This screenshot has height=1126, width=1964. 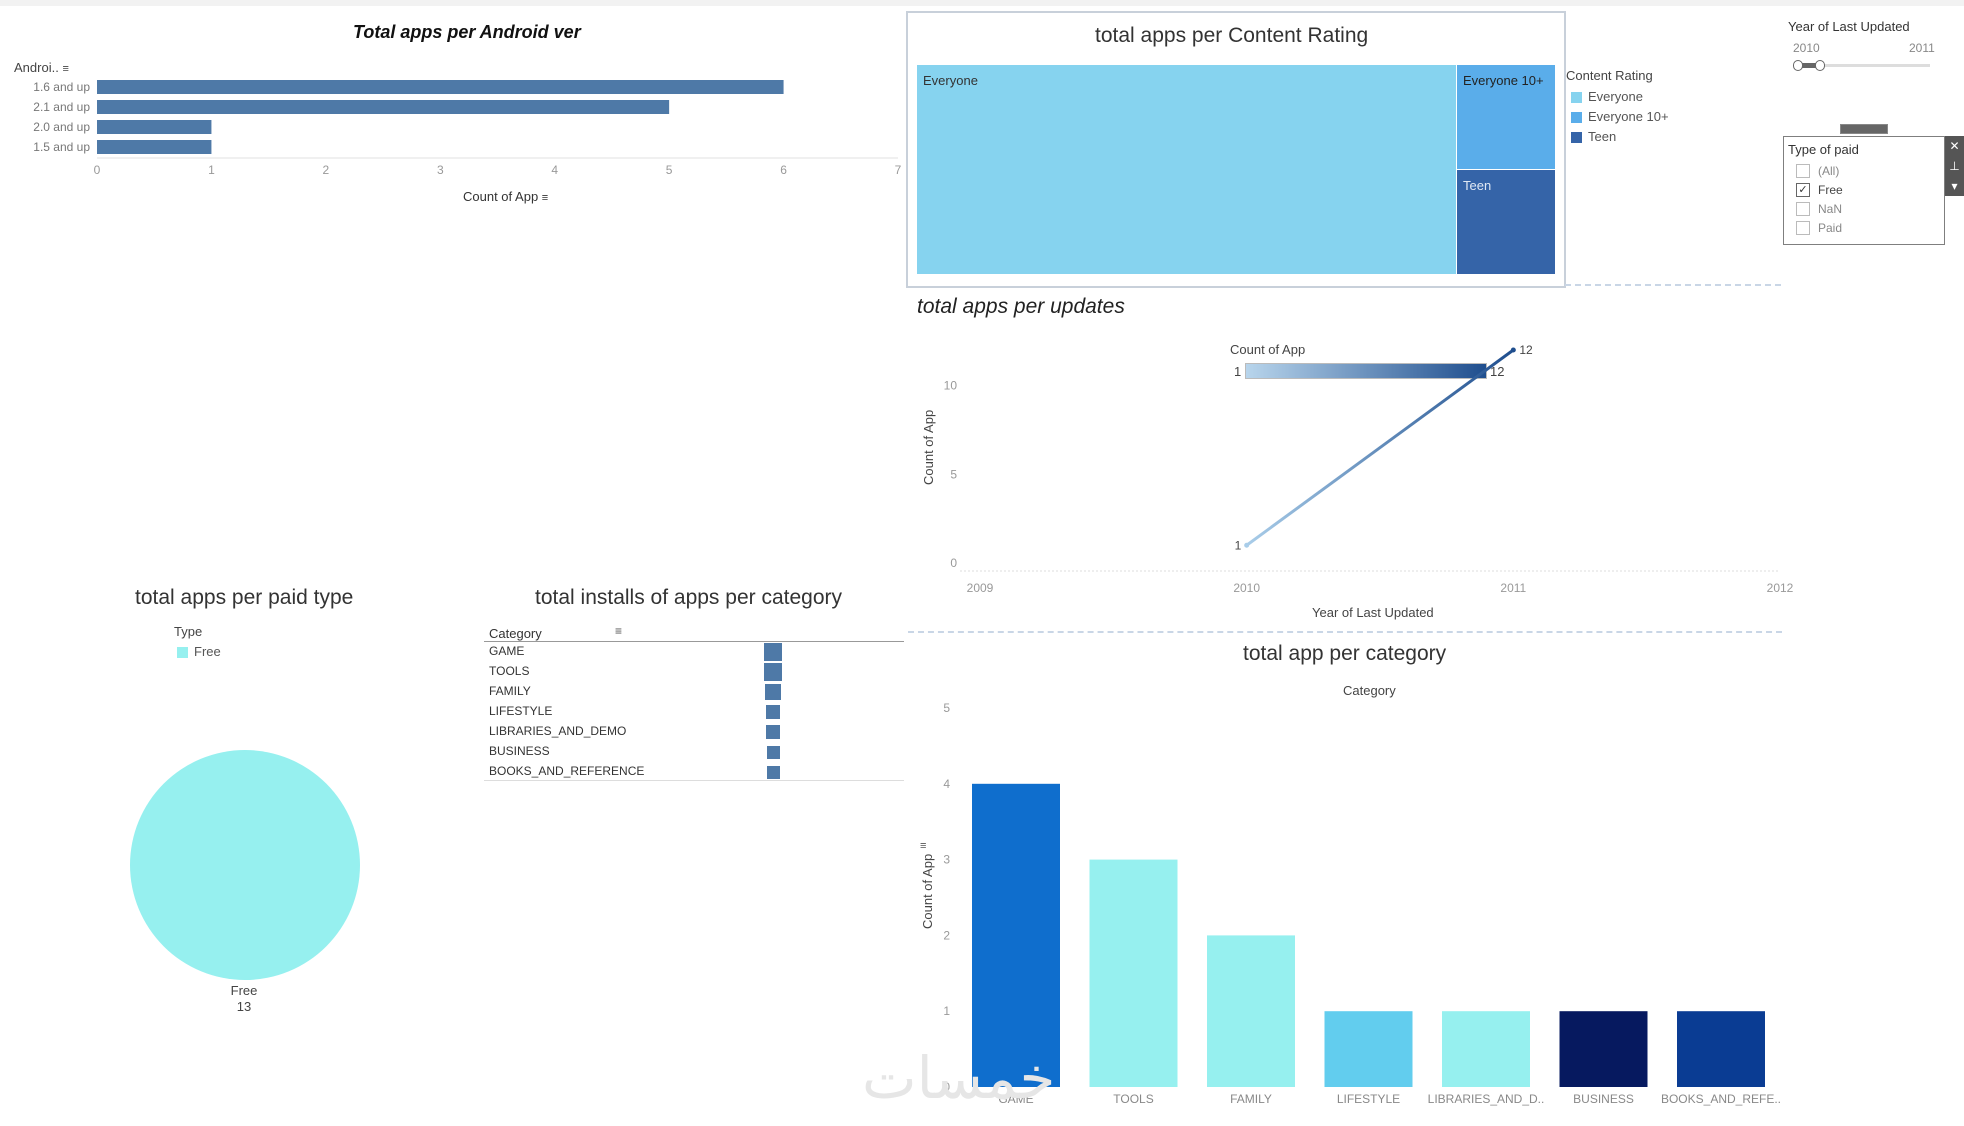 What do you see at coordinates (1368, 1099) in the screenshot?
I see `category-x-label: LIFESTYLE` at bounding box center [1368, 1099].